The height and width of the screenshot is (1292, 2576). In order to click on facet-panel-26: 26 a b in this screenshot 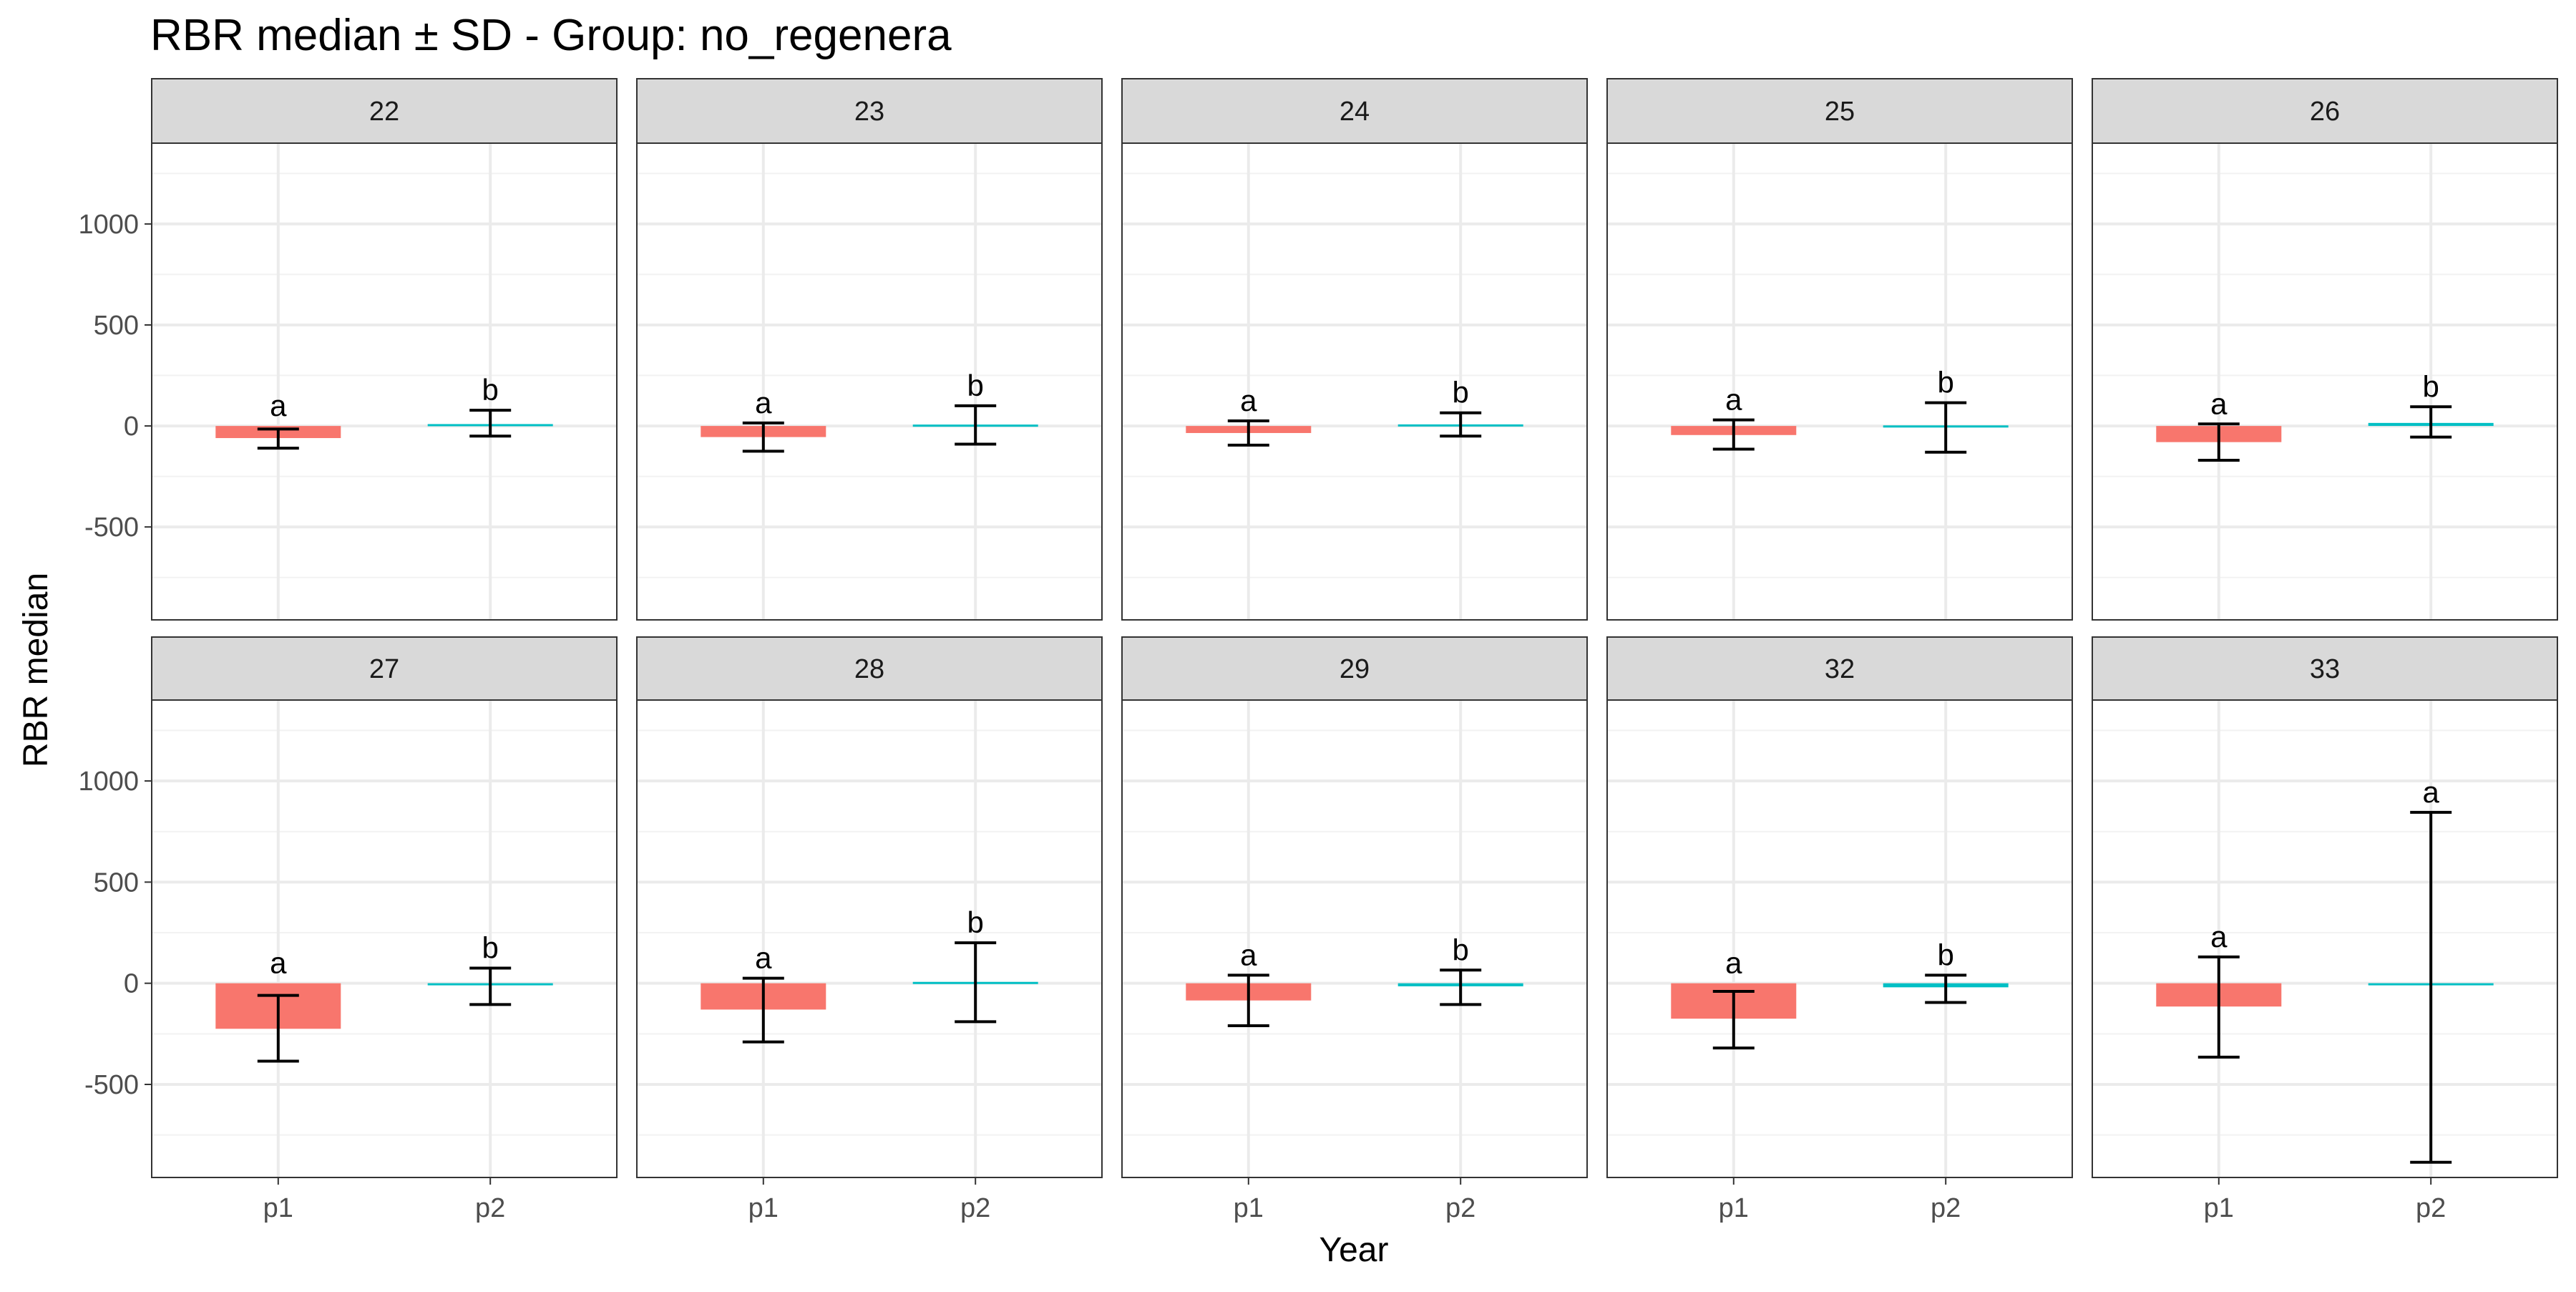, I will do `click(2325, 349)`.